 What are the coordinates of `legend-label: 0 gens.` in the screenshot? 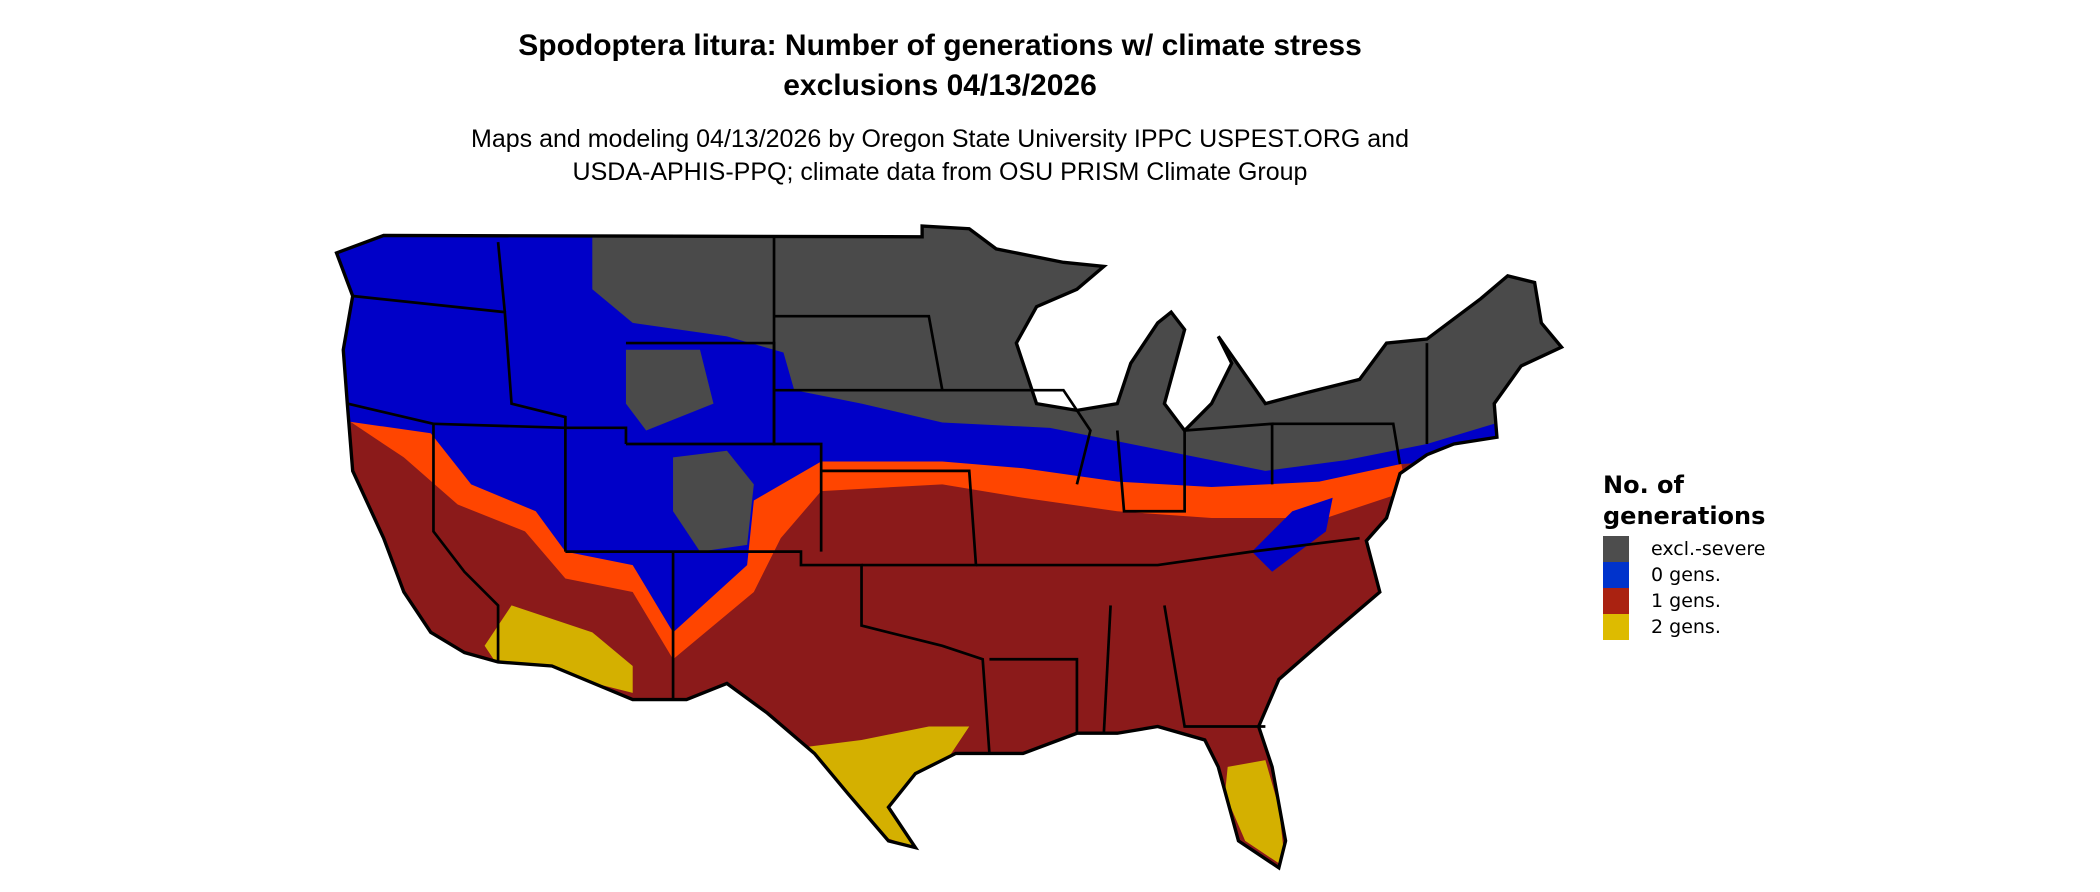 It's located at (1686, 575).